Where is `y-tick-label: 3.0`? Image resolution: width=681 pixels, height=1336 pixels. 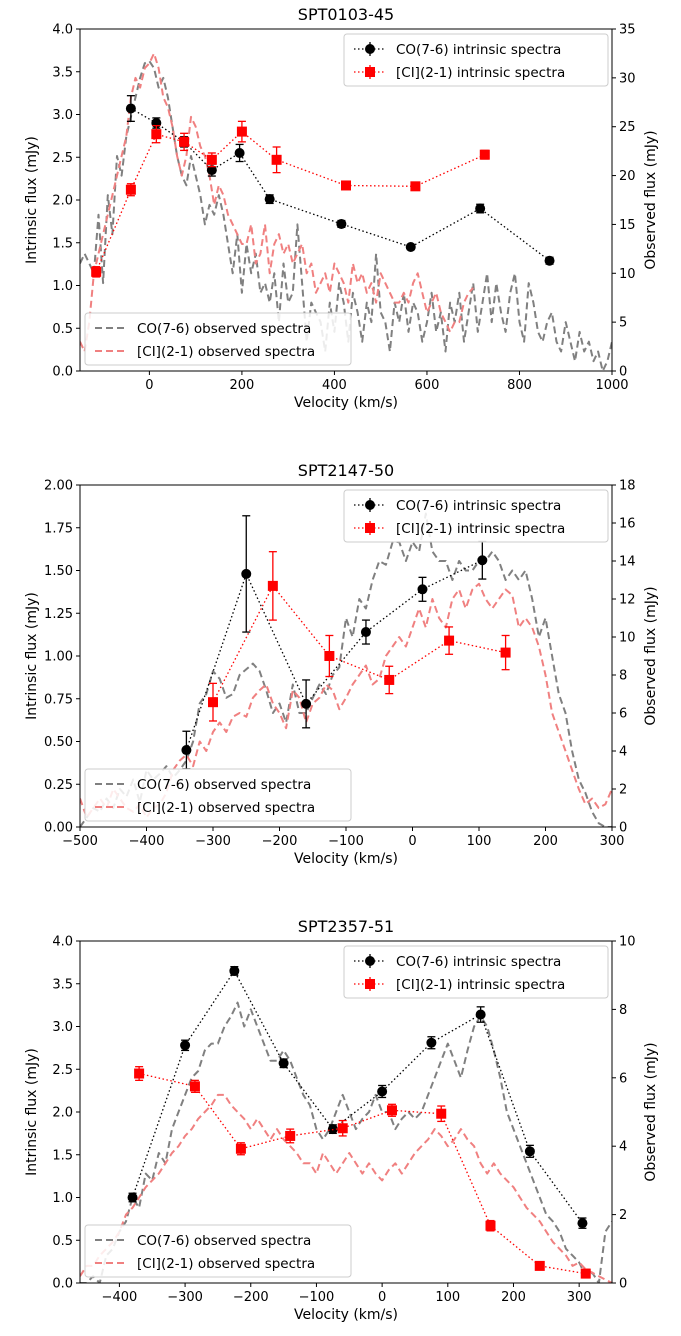
y-tick-label: 3.0 is located at coordinates (62, 1027).